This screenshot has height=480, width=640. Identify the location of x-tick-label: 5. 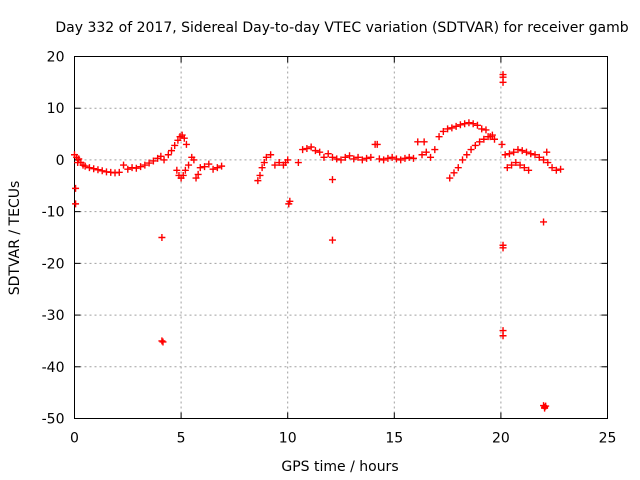
(181, 439).